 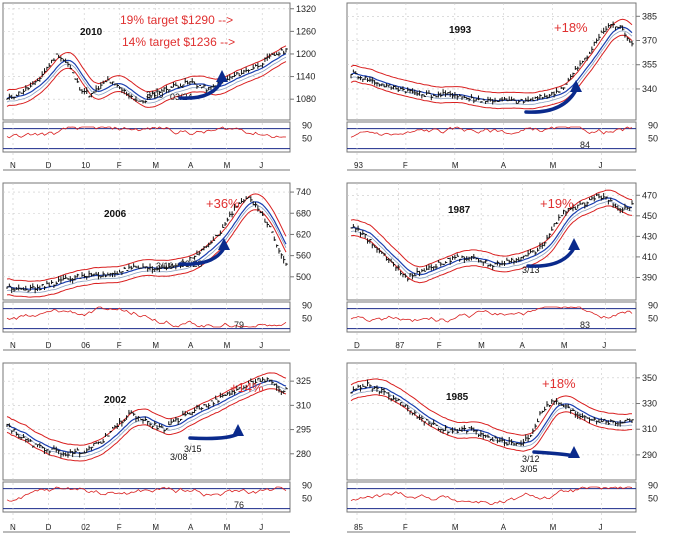 I want to click on date-tick-label: 93, so click(x=358, y=165).